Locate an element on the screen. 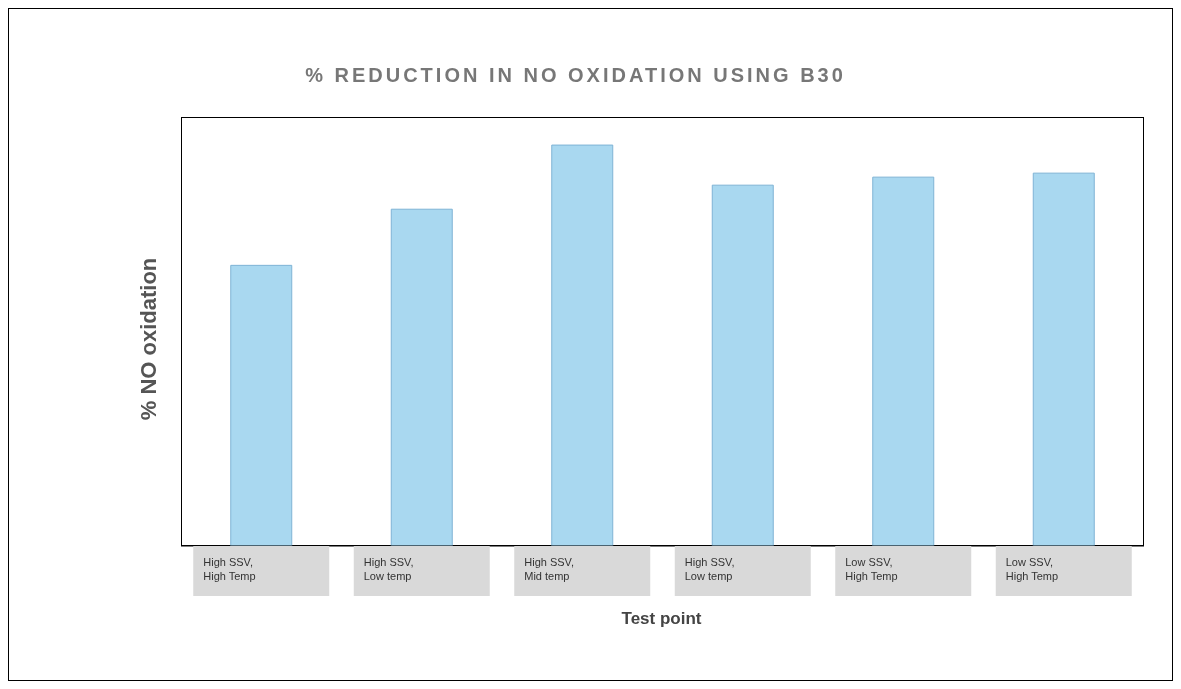 Image resolution: width=1181 pixels, height=689 pixels. x-tick-label: High SSV, Mid temp is located at coordinates (549, 569).